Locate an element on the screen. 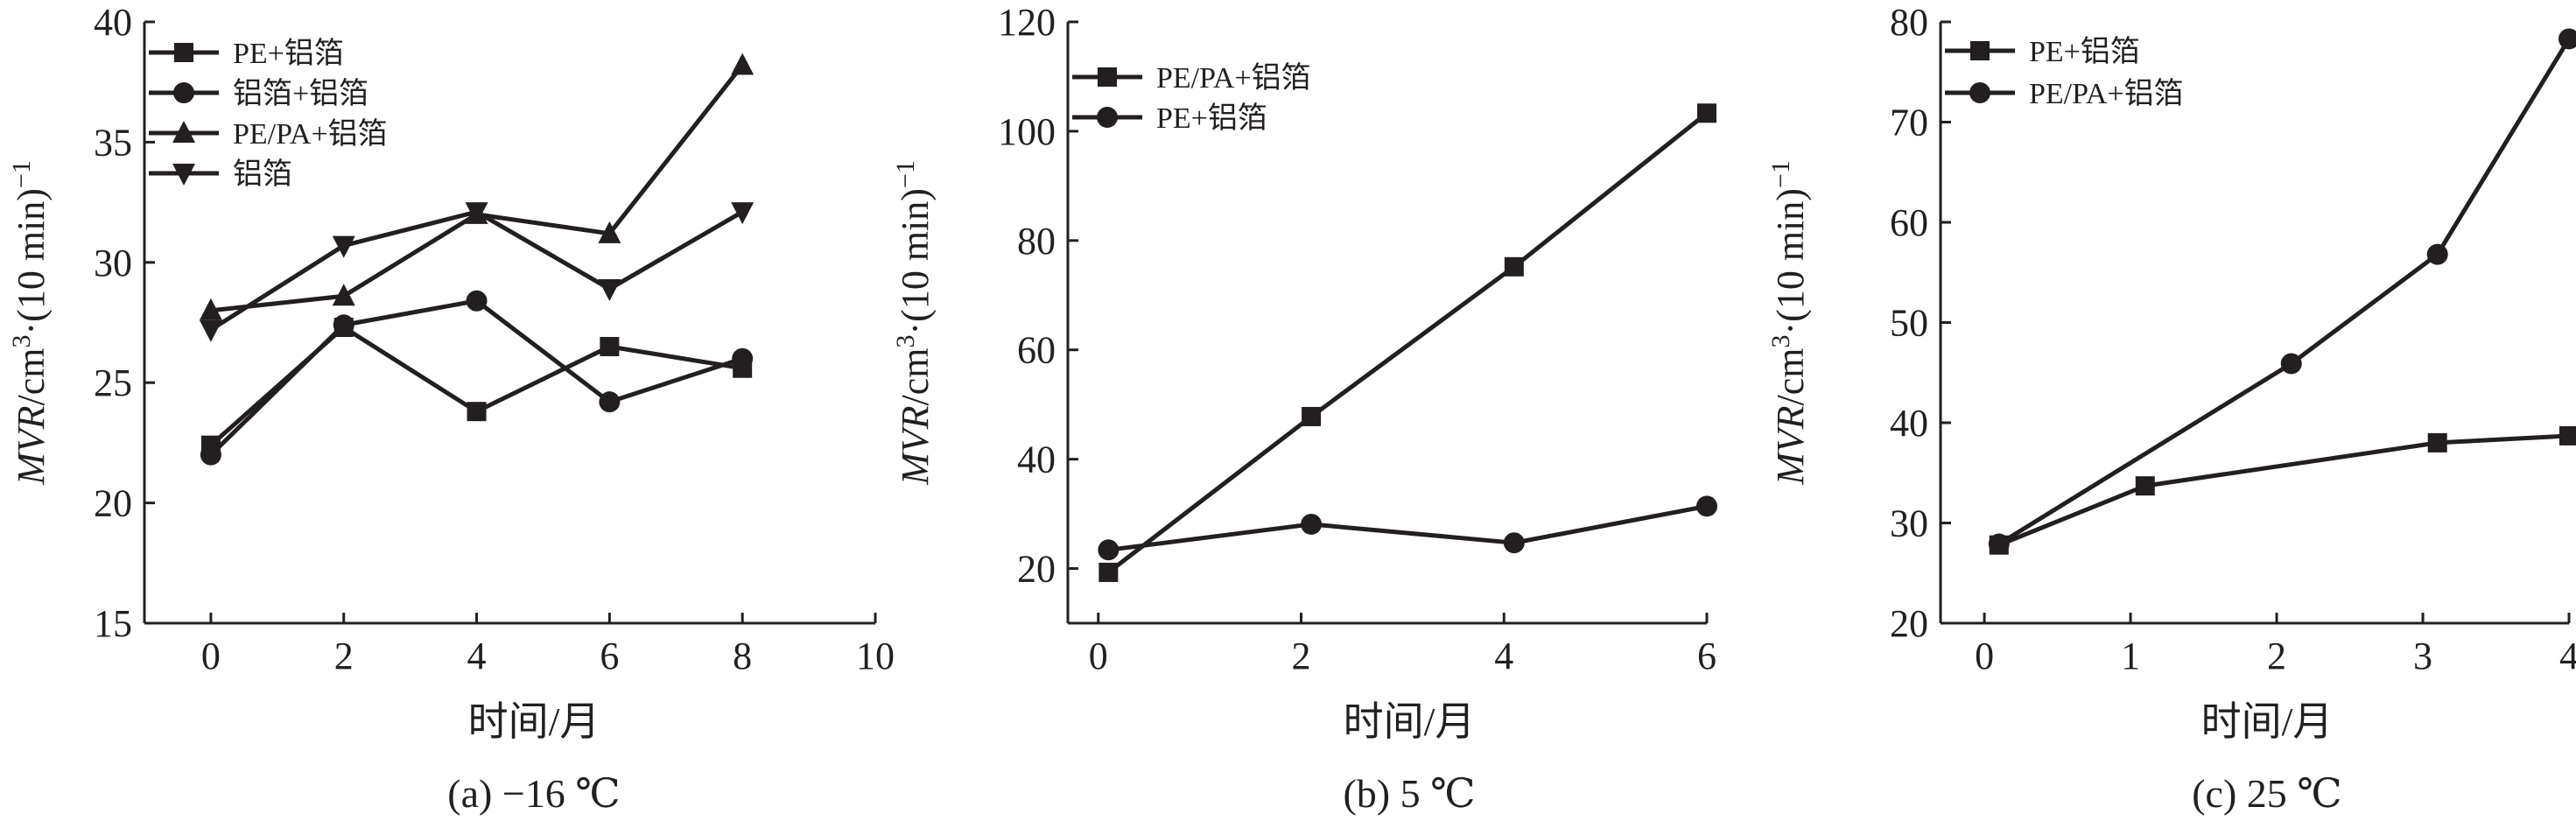 The height and width of the screenshot is (828, 2576). x-tick-label: 3 is located at coordinates (2422, 656).